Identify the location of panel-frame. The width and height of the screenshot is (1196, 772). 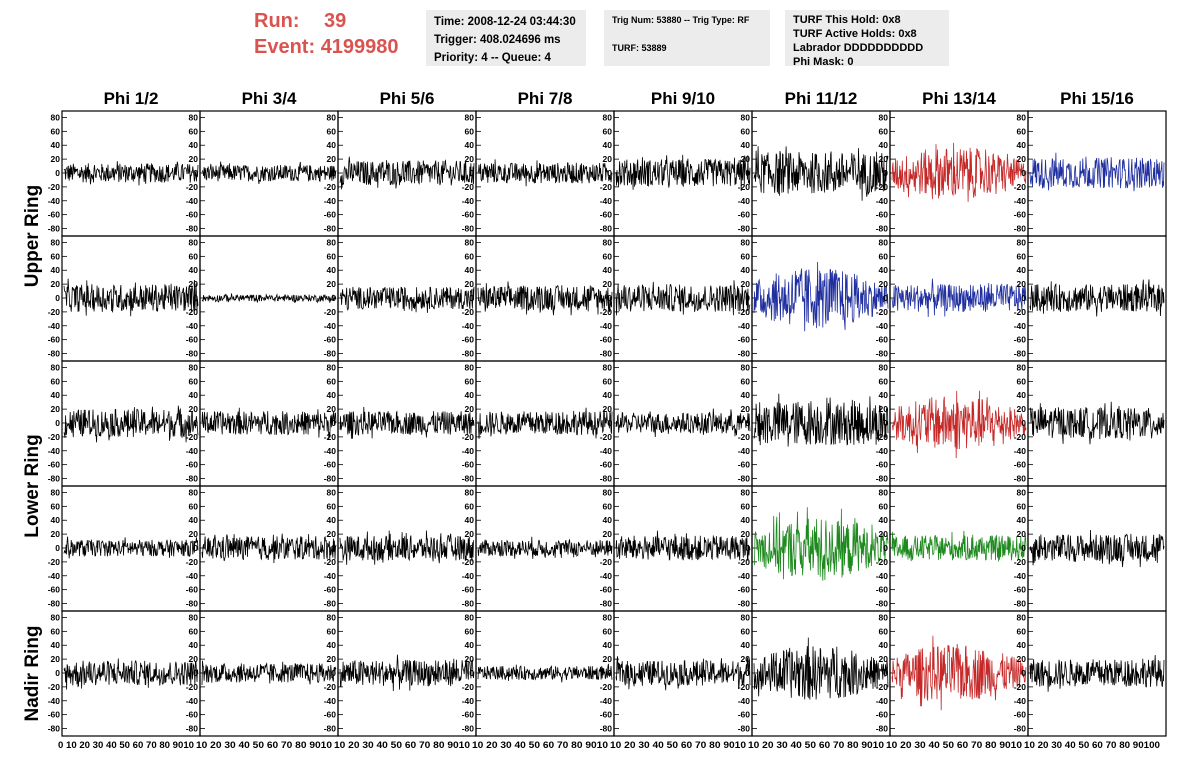
(683, 423).